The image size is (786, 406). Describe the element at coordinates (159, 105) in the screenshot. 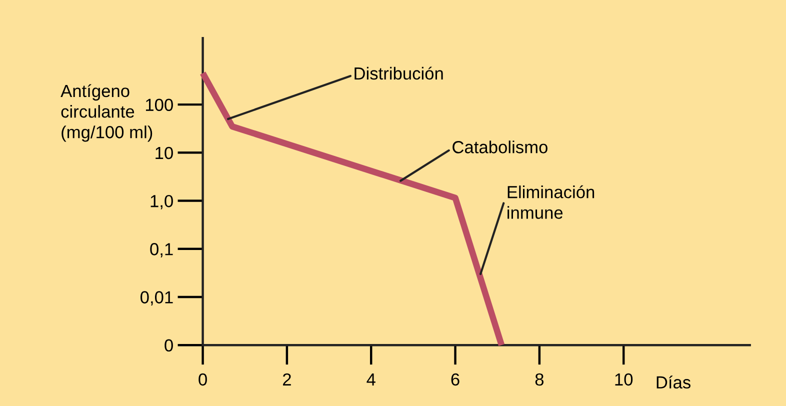

I see `y-tick-label: 100` at that location.